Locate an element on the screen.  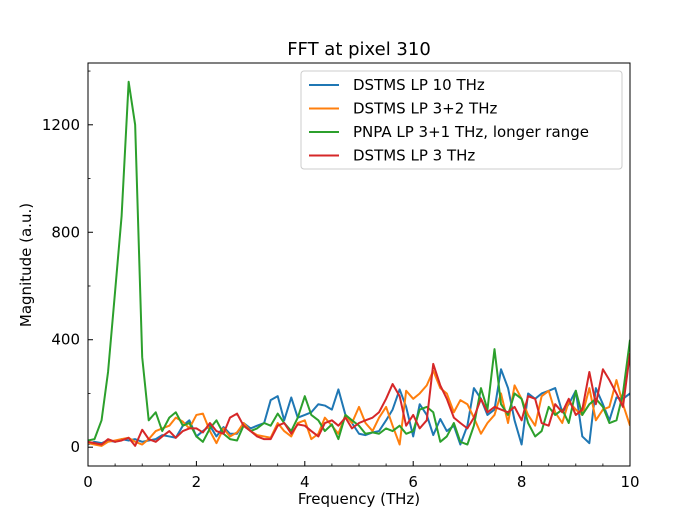
x-tick-label: 2 is located at coordinates (197, 482).